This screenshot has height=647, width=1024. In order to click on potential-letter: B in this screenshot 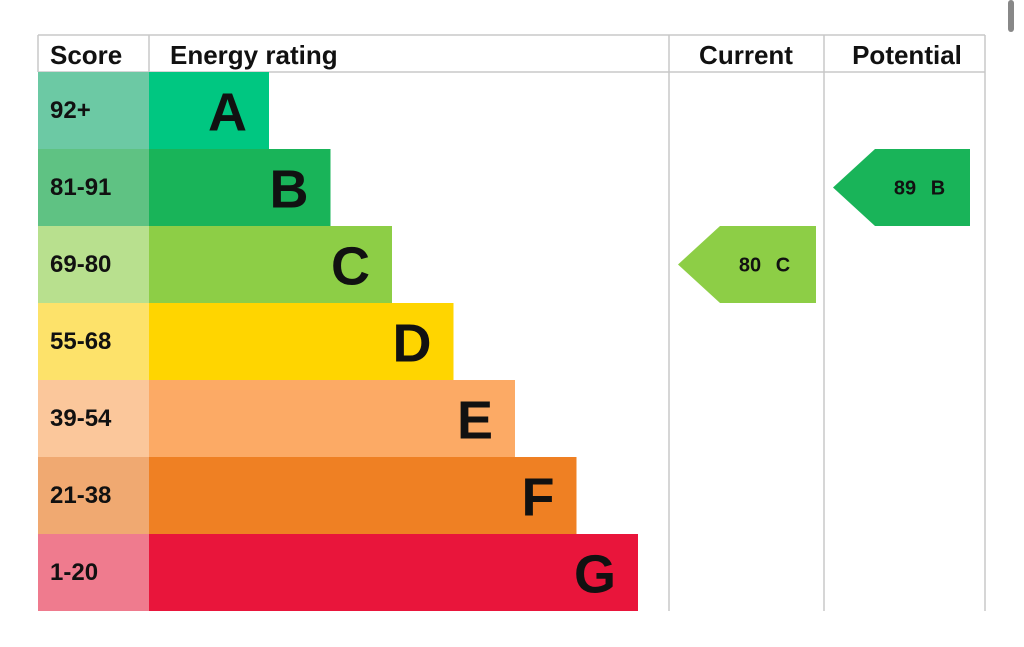, I will do `click(938, 189)`.